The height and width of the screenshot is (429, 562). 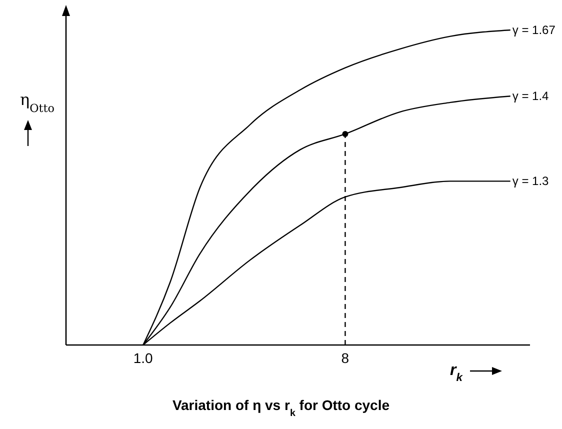 What do you see at coordinates (457, 373) in the screenshot?
I see `x-axis-title: r$_{k}$` at bounding box center [457, 373].